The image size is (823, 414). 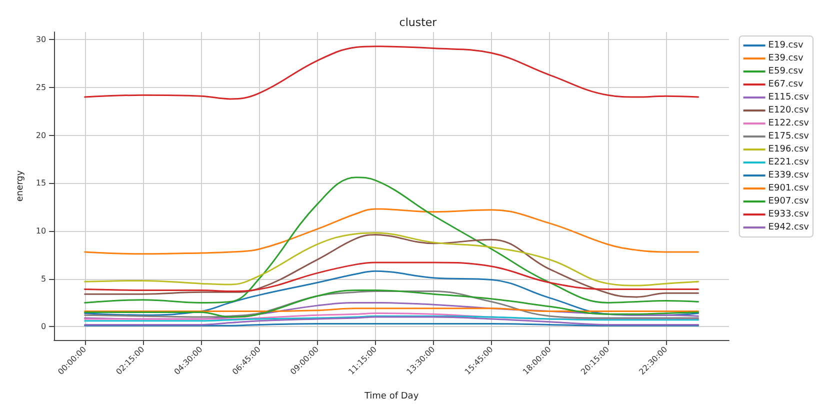 I want to click on y-tick-label: 0, so click(x=43, y=327).